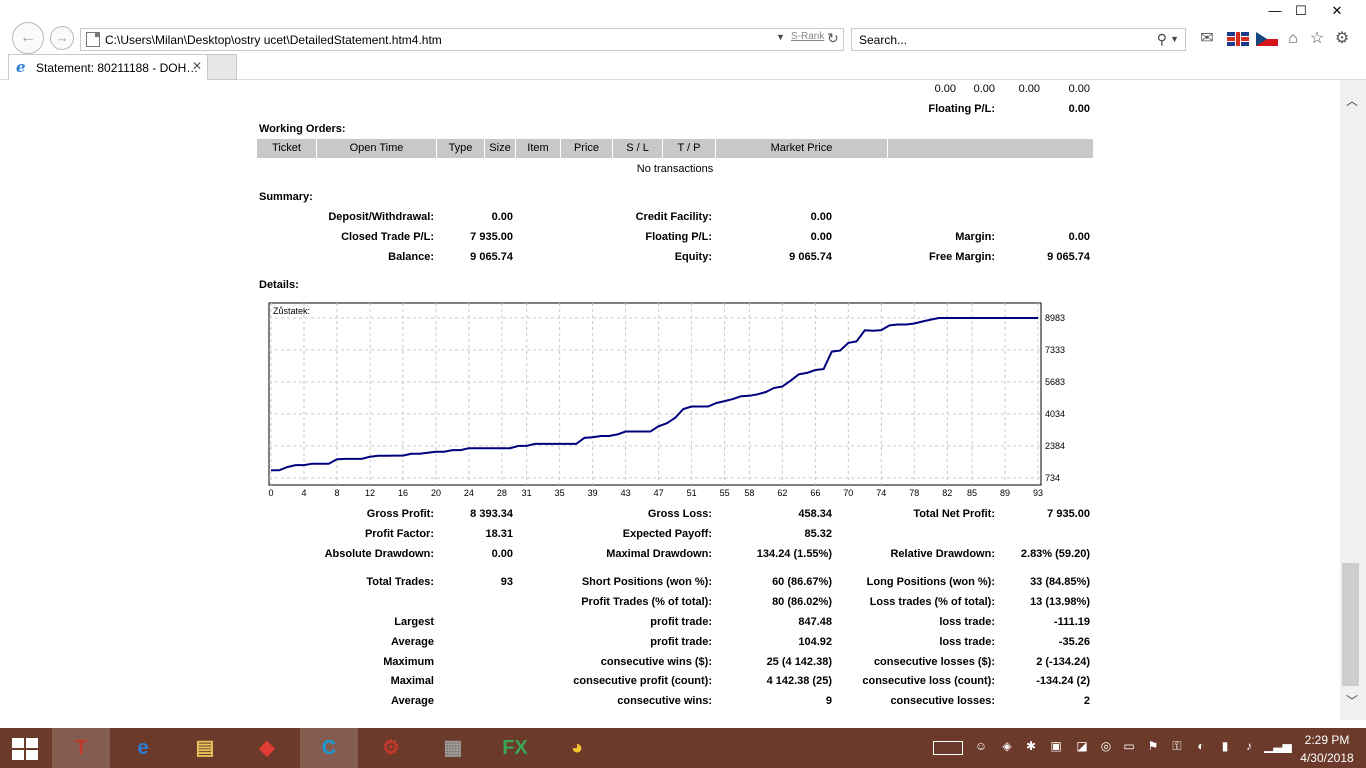  I want to click on tab-close-icon: ✕, so click(197, 66).